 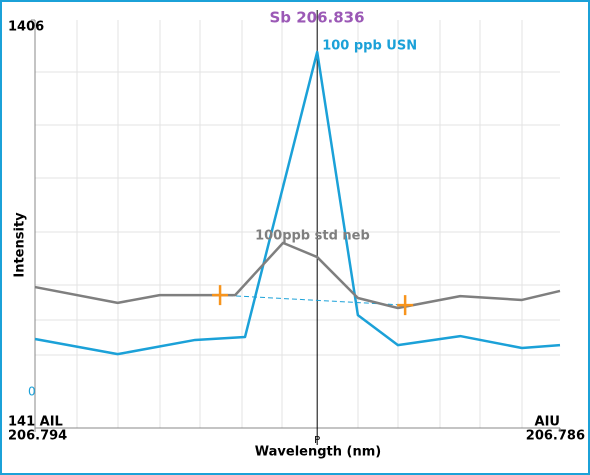 I want to click on series-label: 100 ppb USN, so click(x=369, y=45).